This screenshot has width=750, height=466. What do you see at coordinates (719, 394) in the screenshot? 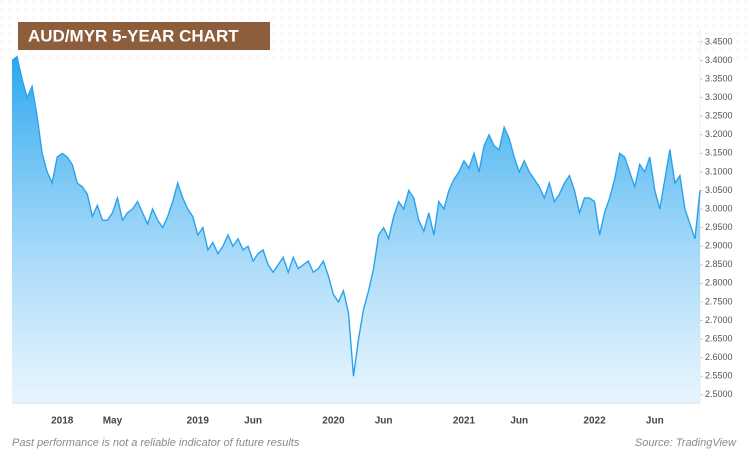
I see `y-tick-label: 2.5000` at bounding box center [719, 394].